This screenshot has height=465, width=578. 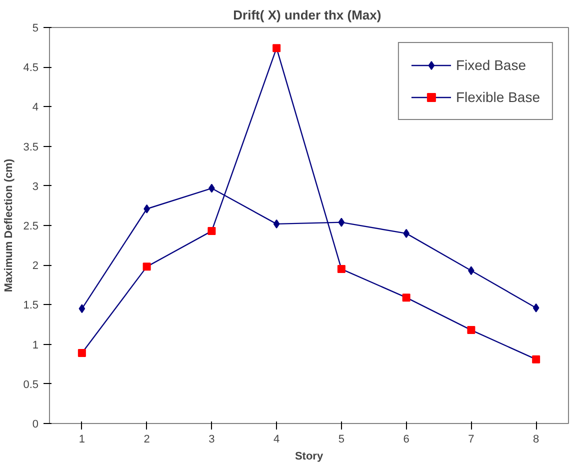 What do you see at coordinates (35, 108) in the screenshot?
I see `y-tick-label: 4` at bounding box center [35, 108].